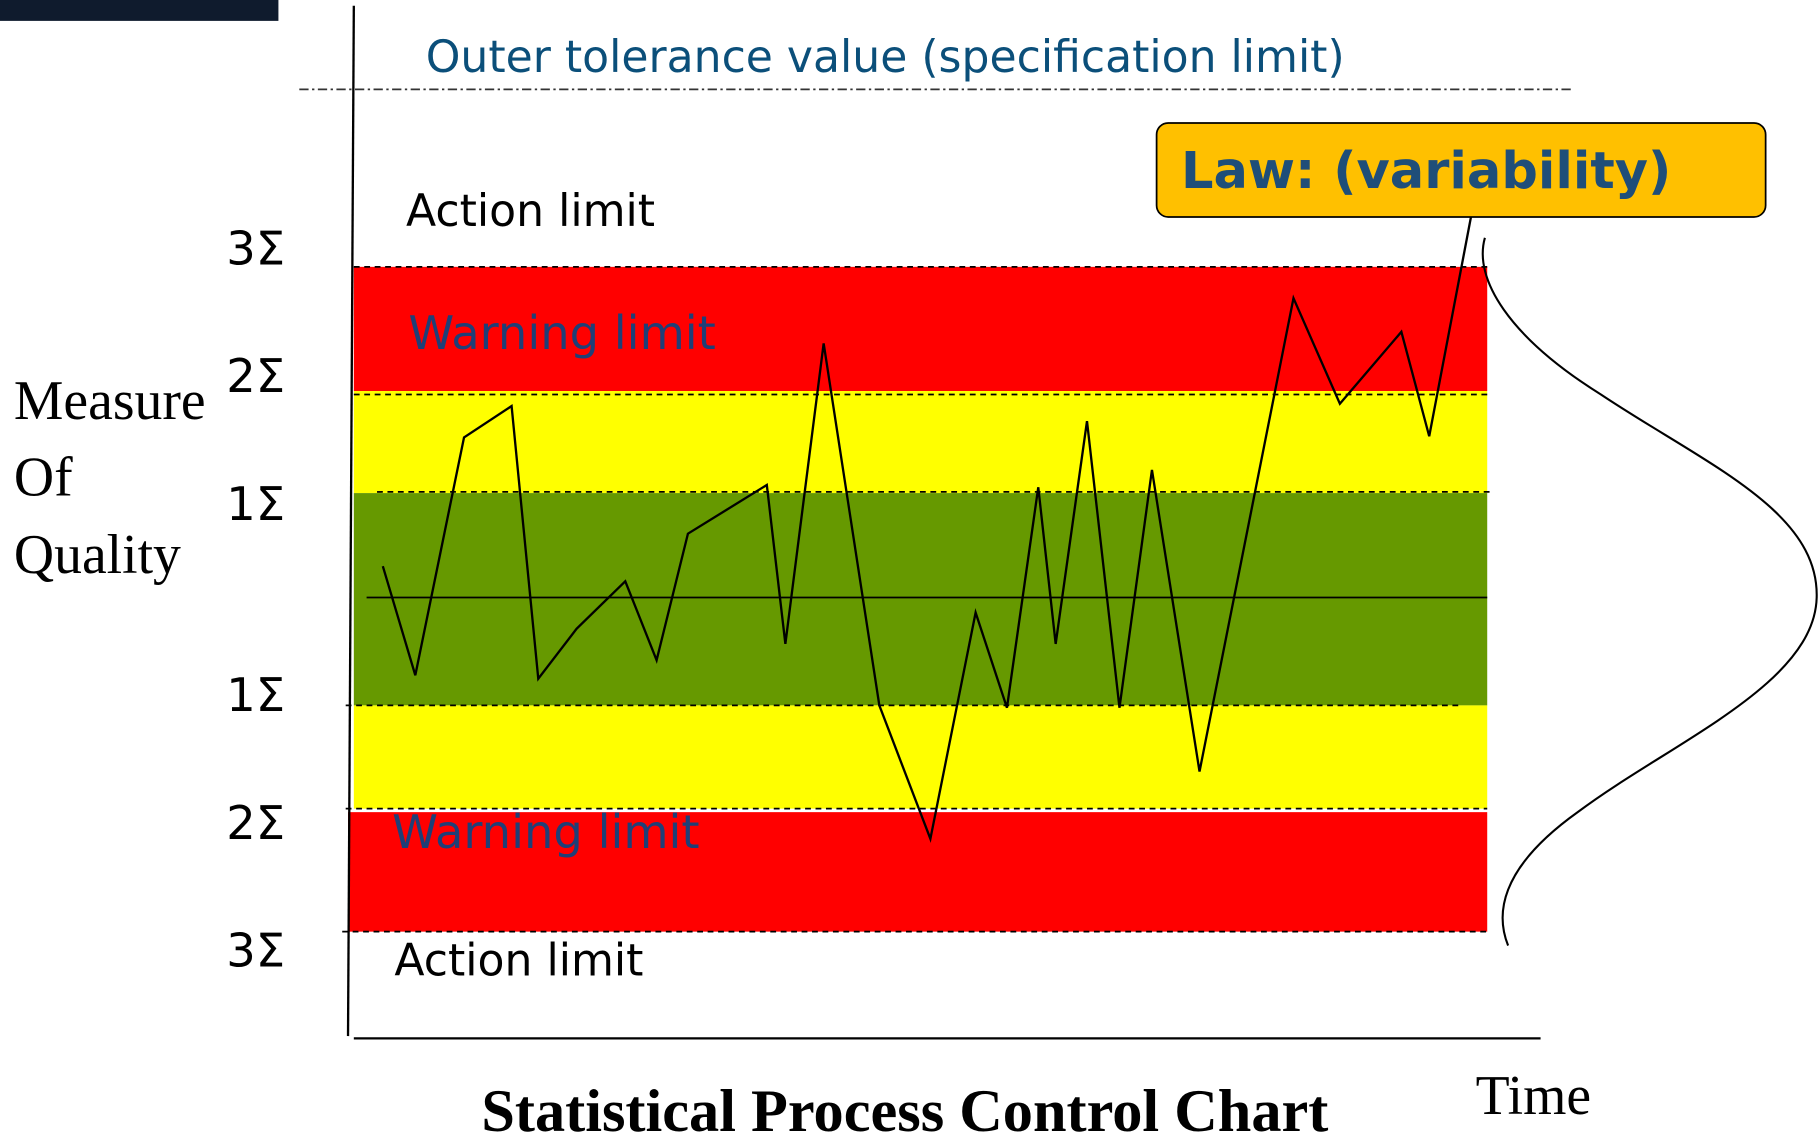 Image resolution: width=1819 pixels, height=1137 pixels. What do you see at coordinates (97, 555) in the screenshot?
I see `y-label-line: Quality` at bounding box center [97, 555].